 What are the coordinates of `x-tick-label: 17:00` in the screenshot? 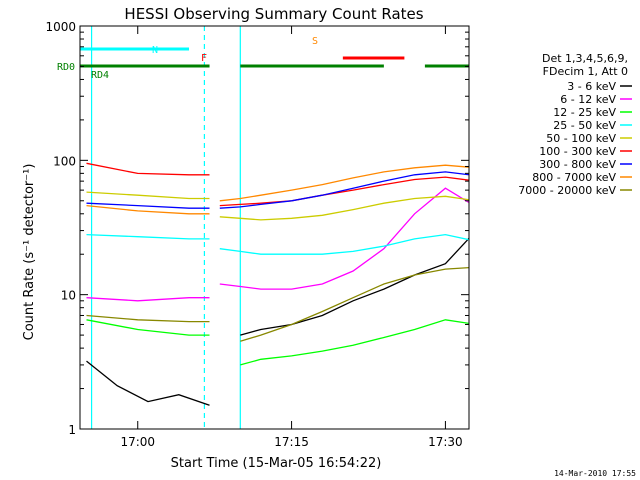 It's located at (137, 442).